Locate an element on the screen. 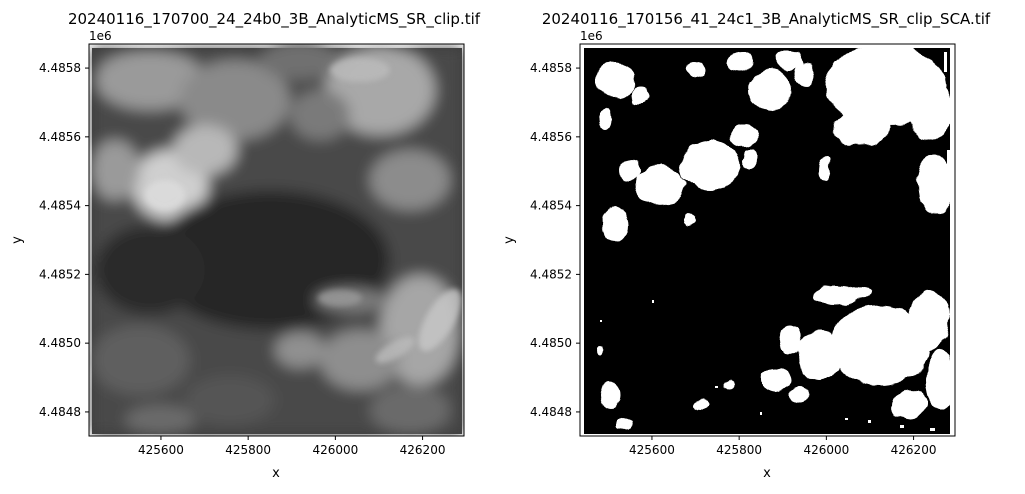  y-offset-label-right: 1e6 is located at coordinates (591, 36).